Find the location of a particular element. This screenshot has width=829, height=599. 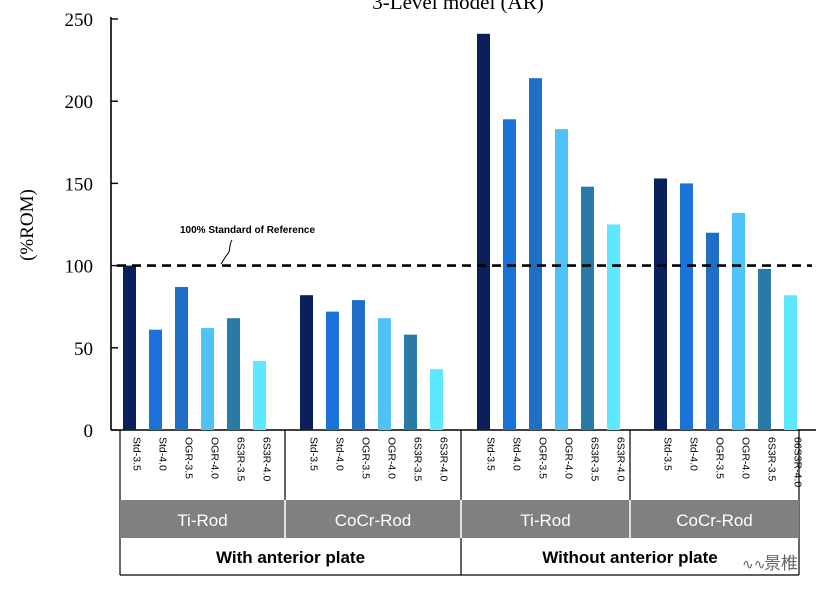

watermark-text: 景椎 is located at coordinates (781, 563).